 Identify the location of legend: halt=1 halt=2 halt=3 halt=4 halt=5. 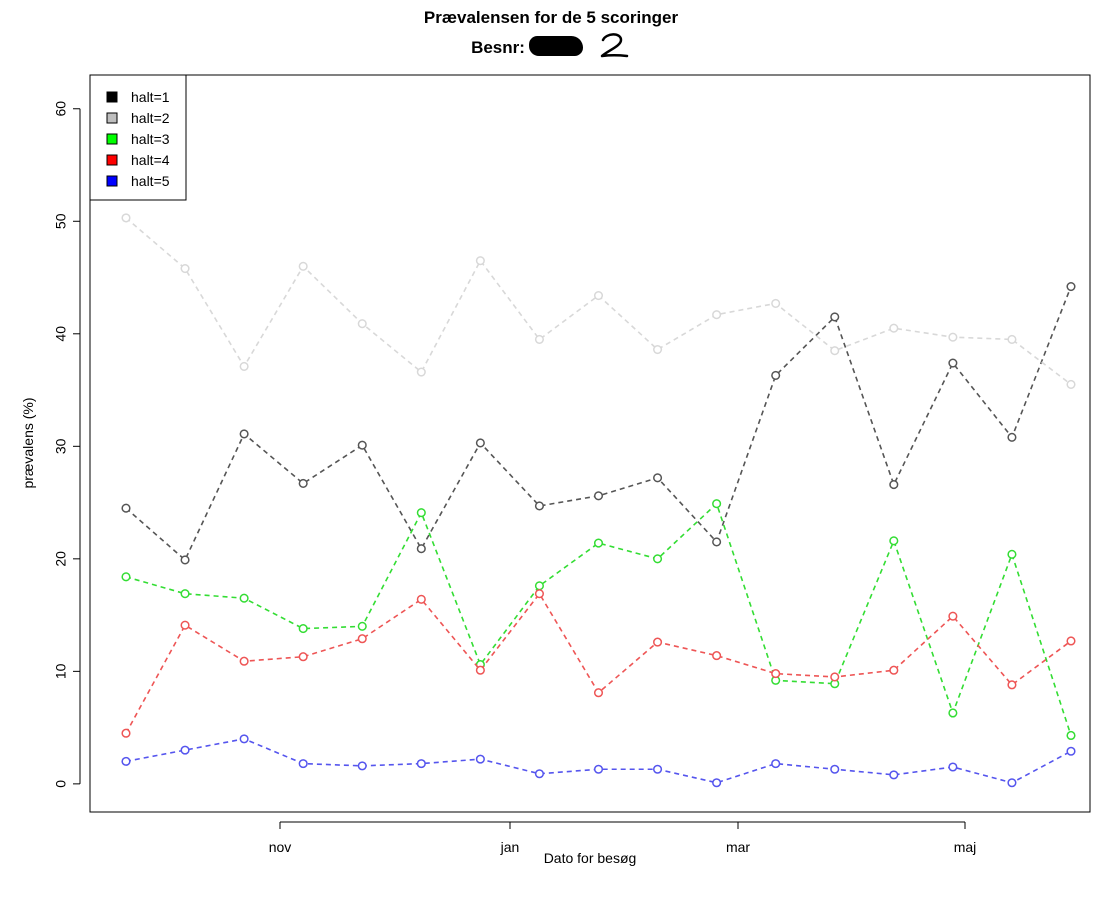
(138, 137).